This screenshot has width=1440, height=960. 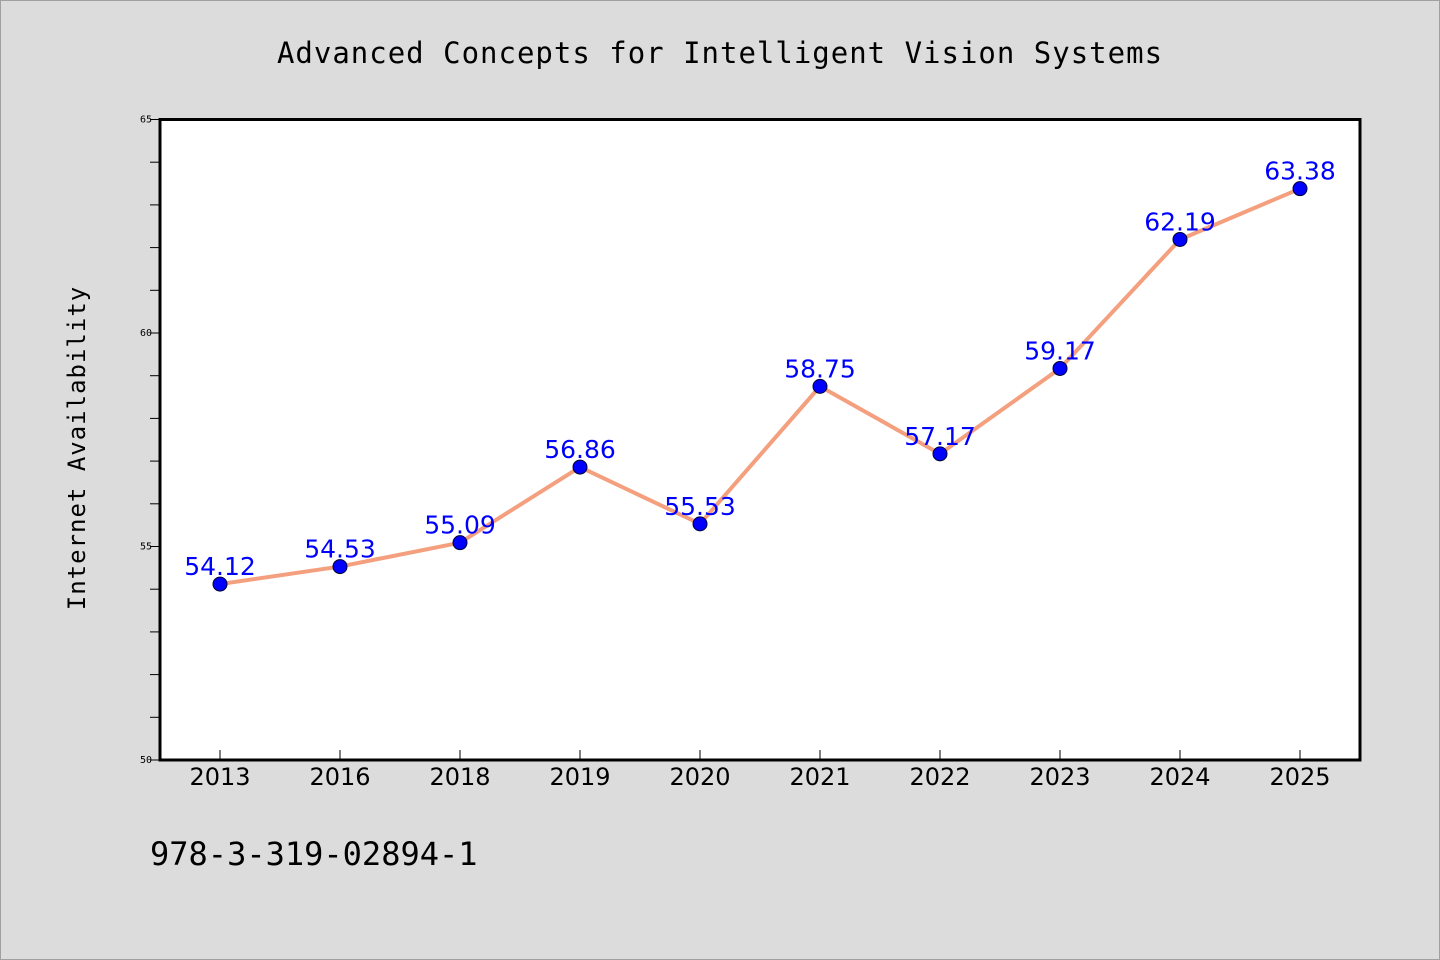 I want to click on data-label: 54.53, so click(x=340, y=549).